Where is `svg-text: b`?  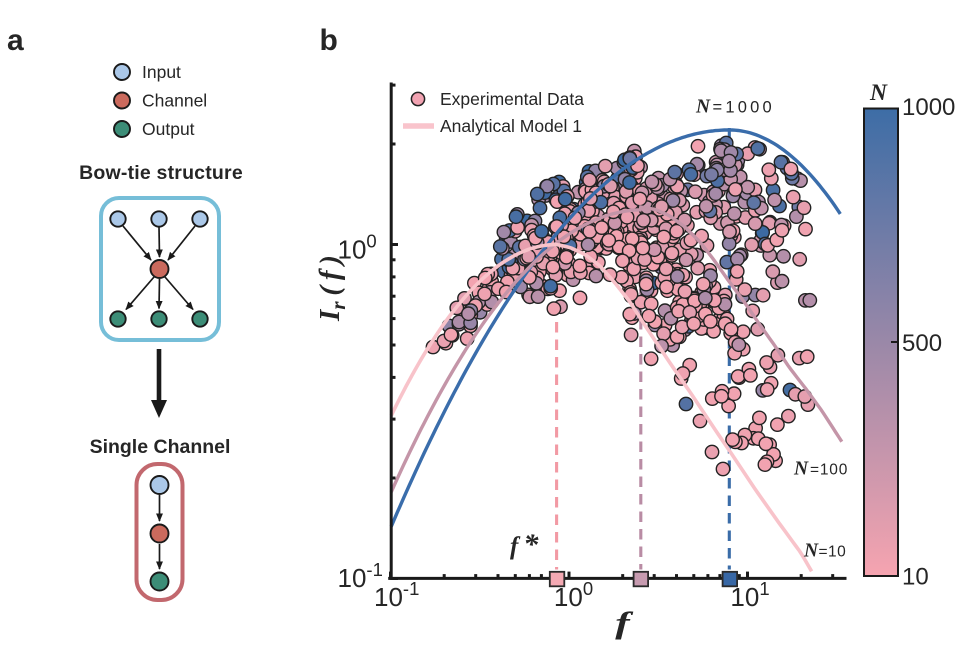 svg-text: b is located at coordinates (329, 40).